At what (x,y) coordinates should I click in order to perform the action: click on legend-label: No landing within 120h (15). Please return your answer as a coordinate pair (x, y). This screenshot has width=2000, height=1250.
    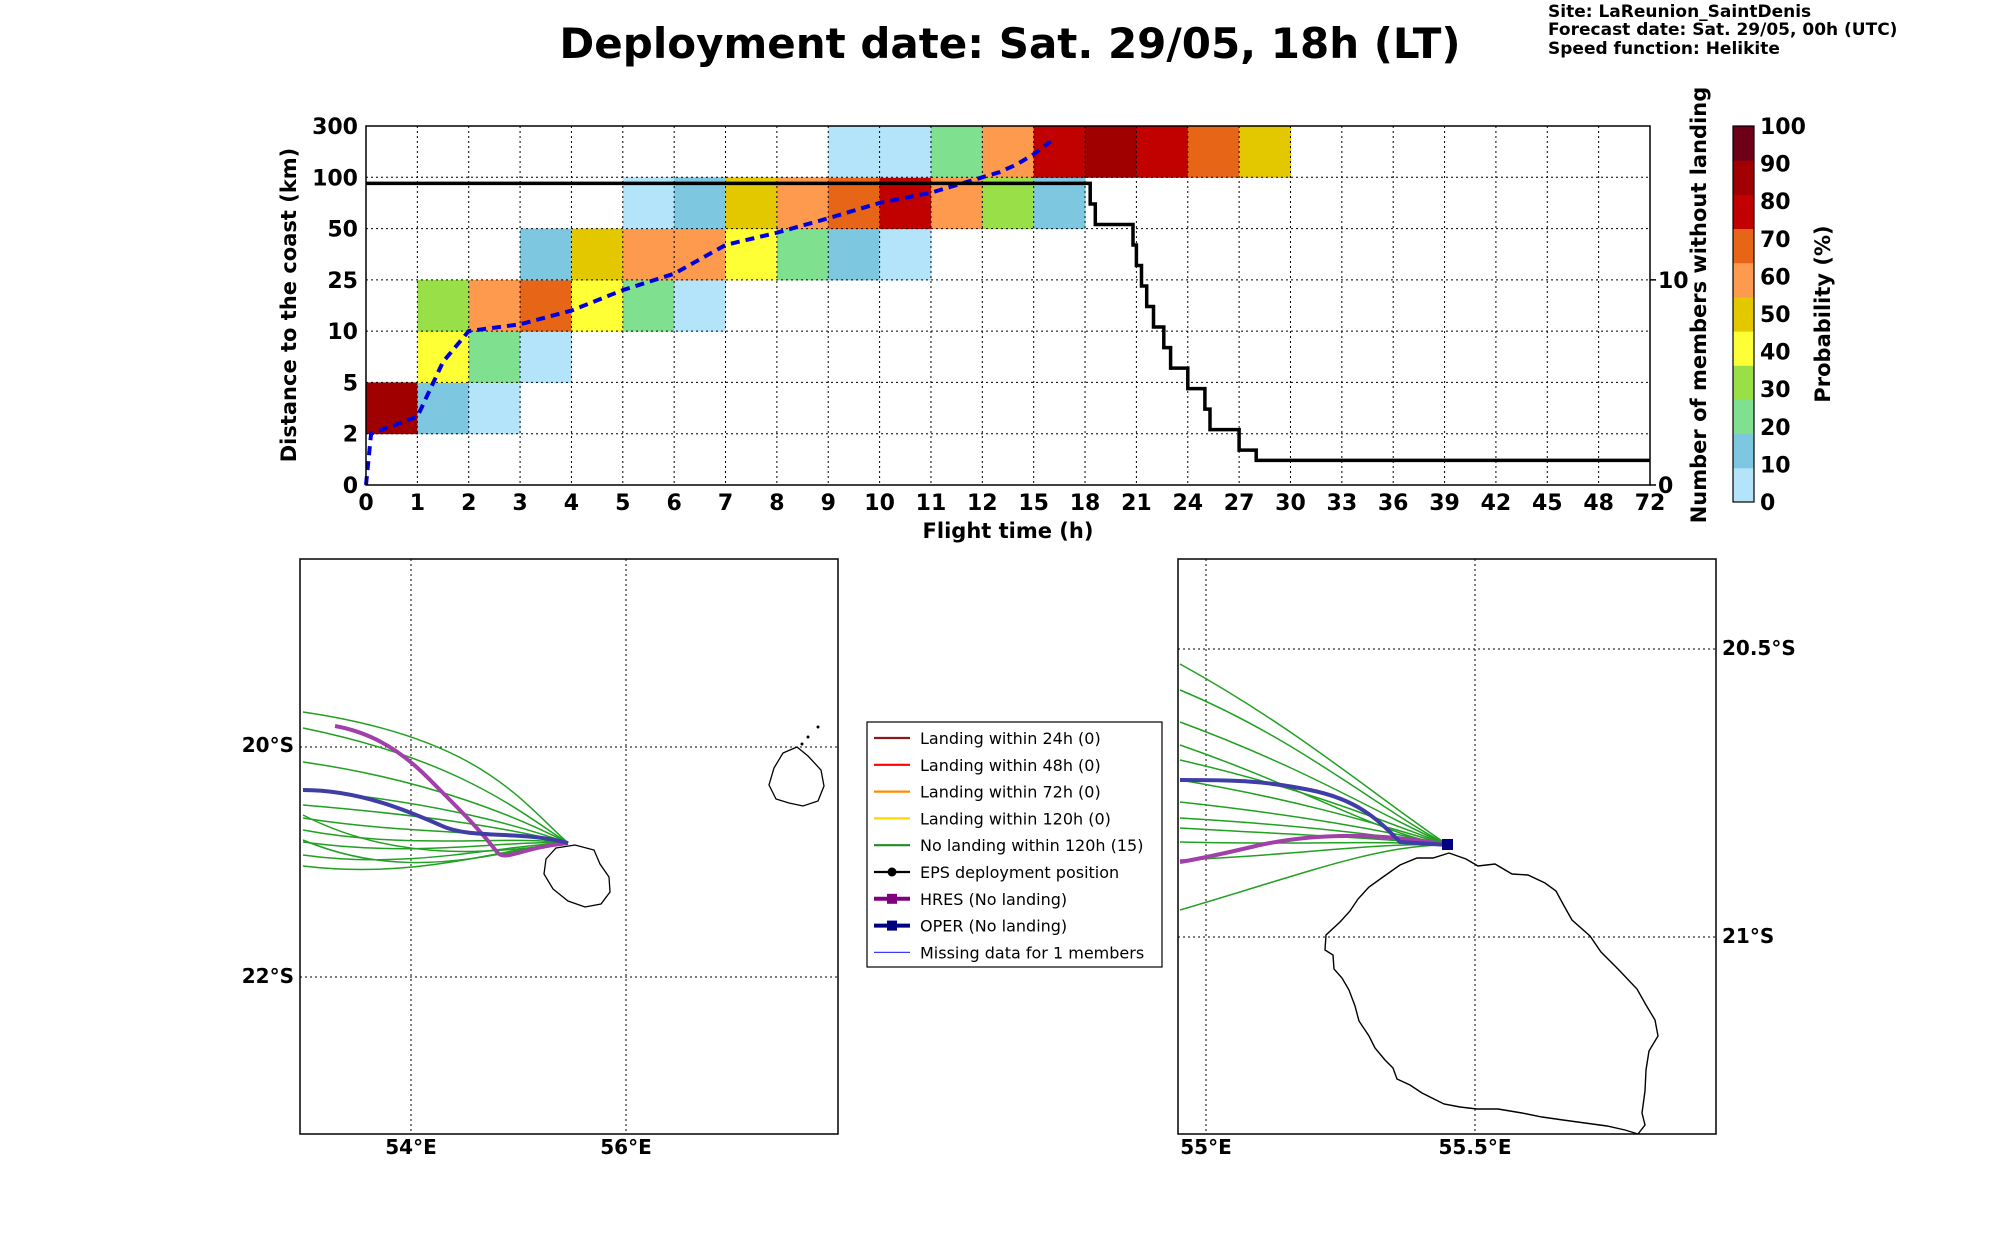
    Looking at the image, I should click on (1031, 845).